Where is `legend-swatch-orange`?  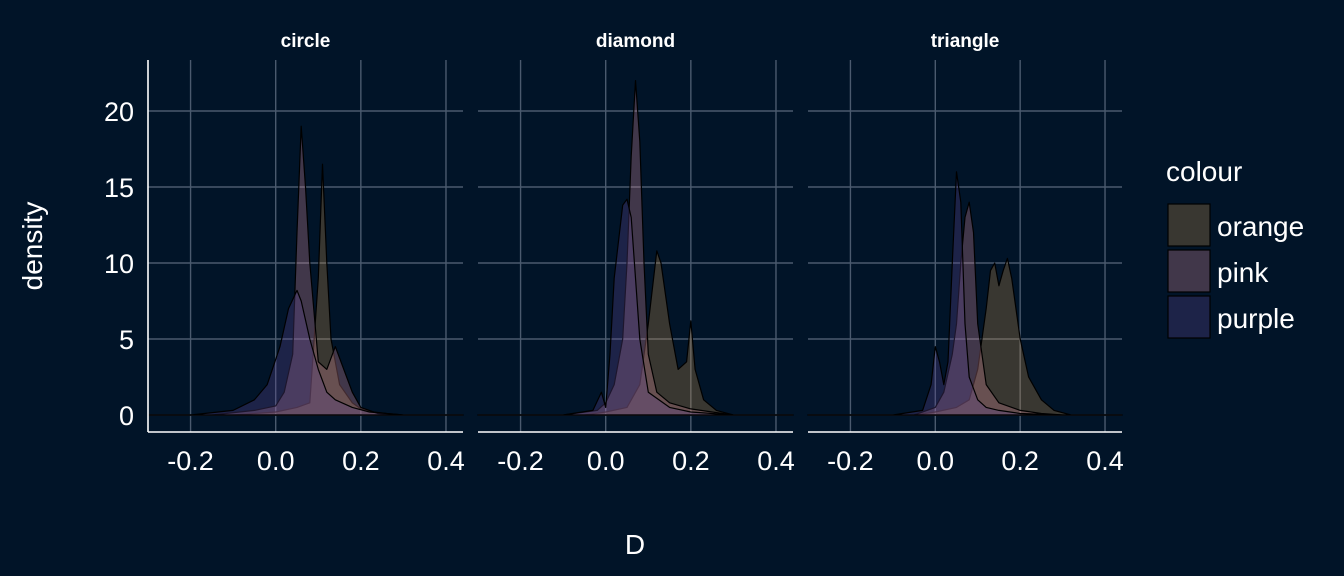
legend-swatch-orange is located at coordinates (1189, 225).